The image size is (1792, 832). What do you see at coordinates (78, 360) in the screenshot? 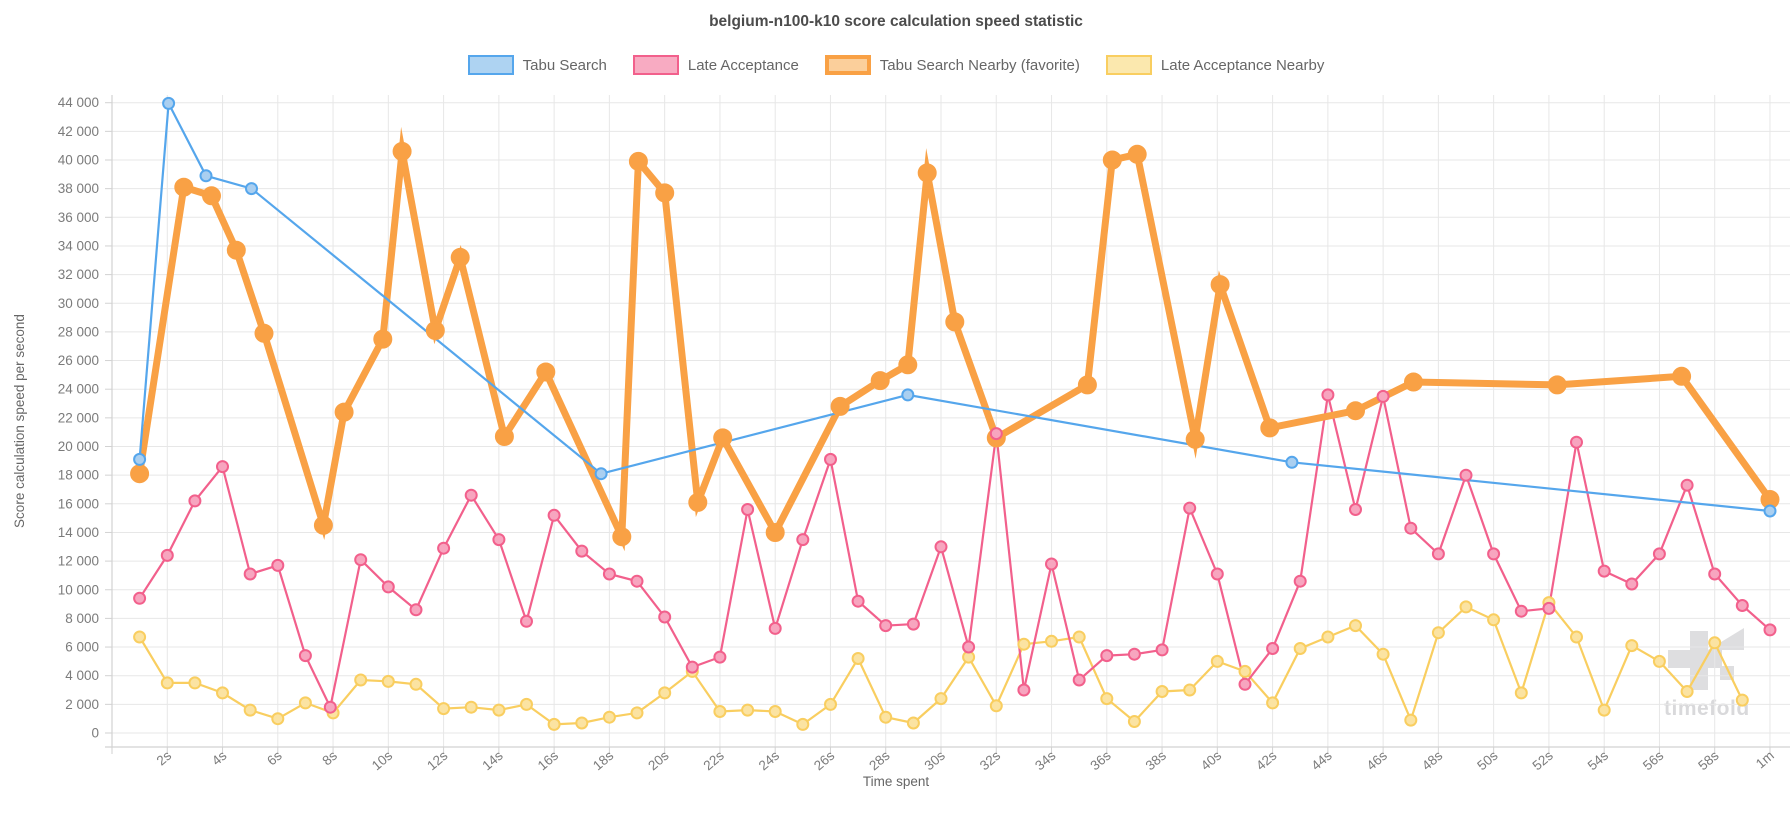
I see `y-tick-label: 26 000` at bounding box center [78, 360].